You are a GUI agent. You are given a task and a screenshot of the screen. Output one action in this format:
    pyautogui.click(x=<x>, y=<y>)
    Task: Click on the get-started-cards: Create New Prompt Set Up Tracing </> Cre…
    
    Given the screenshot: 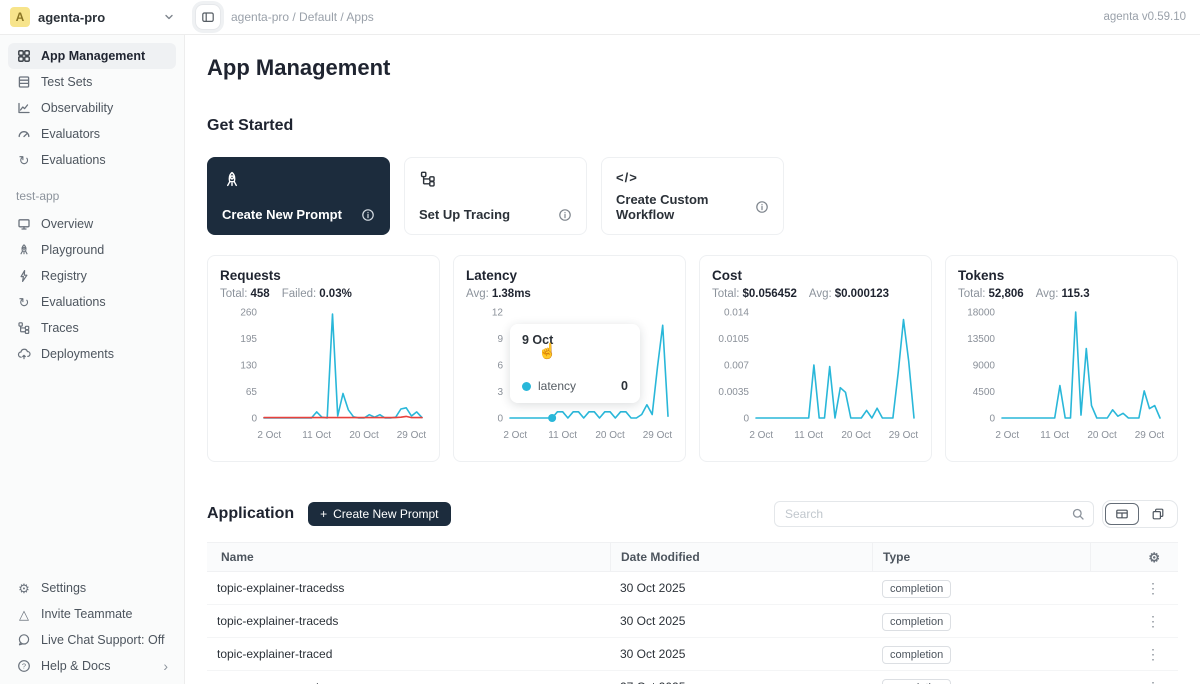 What is the action you would take?
    pyautogui.click(x=692, y=196)
    